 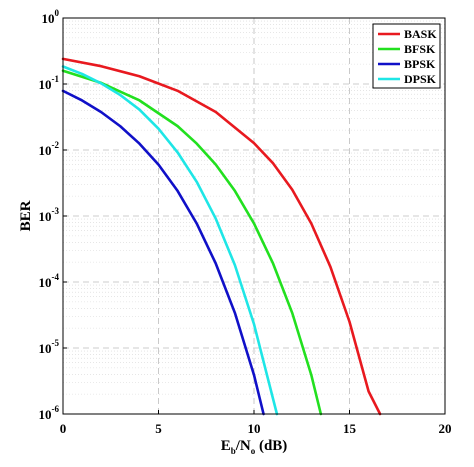 I want to click on y-tick-label: 10⁻⁴, so click(x=49, y=281).